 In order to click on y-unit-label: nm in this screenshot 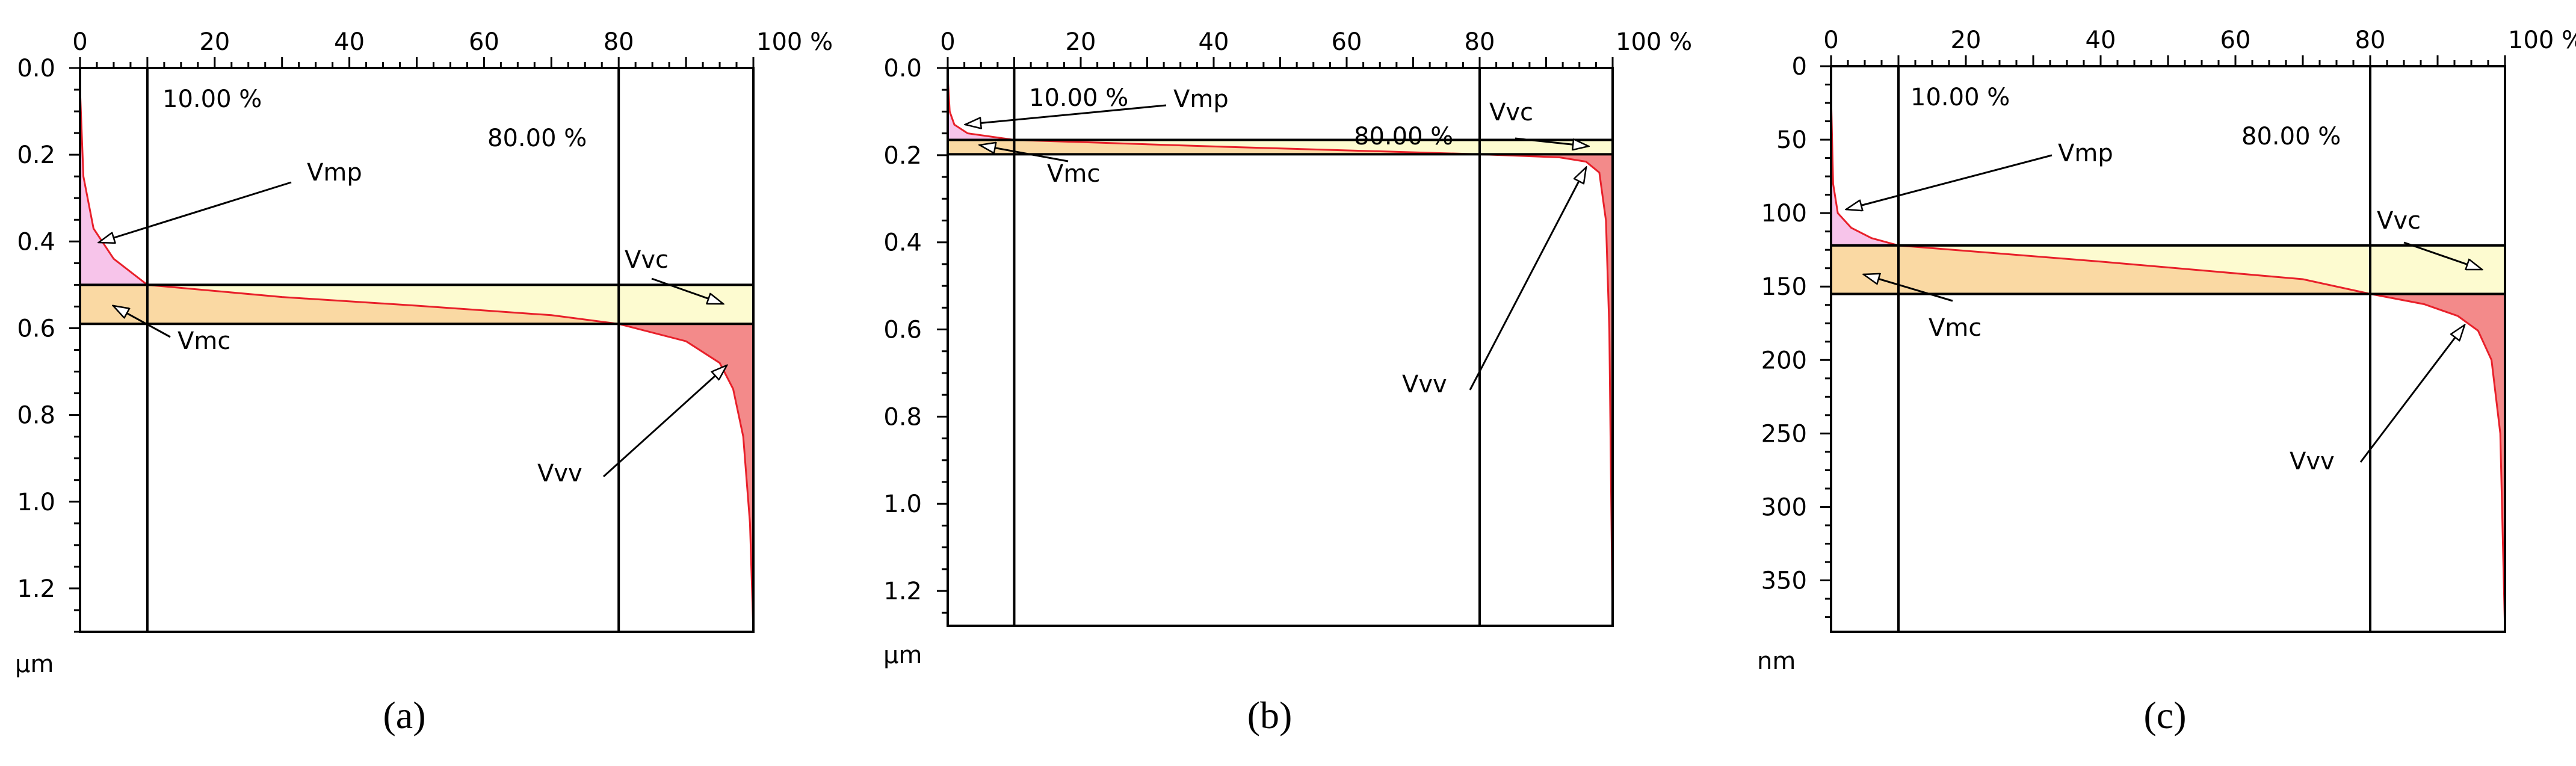, I will do `click(1776, 661)`.